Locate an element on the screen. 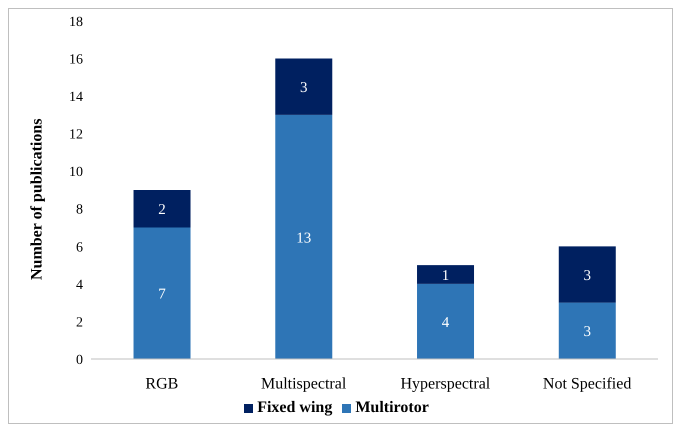 Image resolution: width=679 pixels, height=432 pixels. y-axis-title: Number of publications is located at coordinates (37, 199).